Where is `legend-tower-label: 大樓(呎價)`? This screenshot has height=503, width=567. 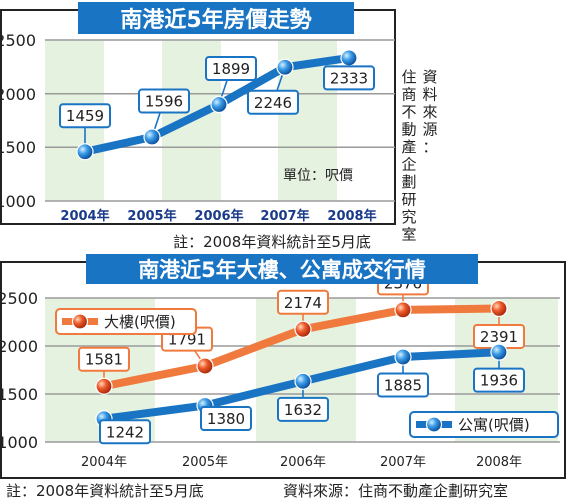 legend-tower-label: 大樓(呎價) is located at coordinates (140, 322).